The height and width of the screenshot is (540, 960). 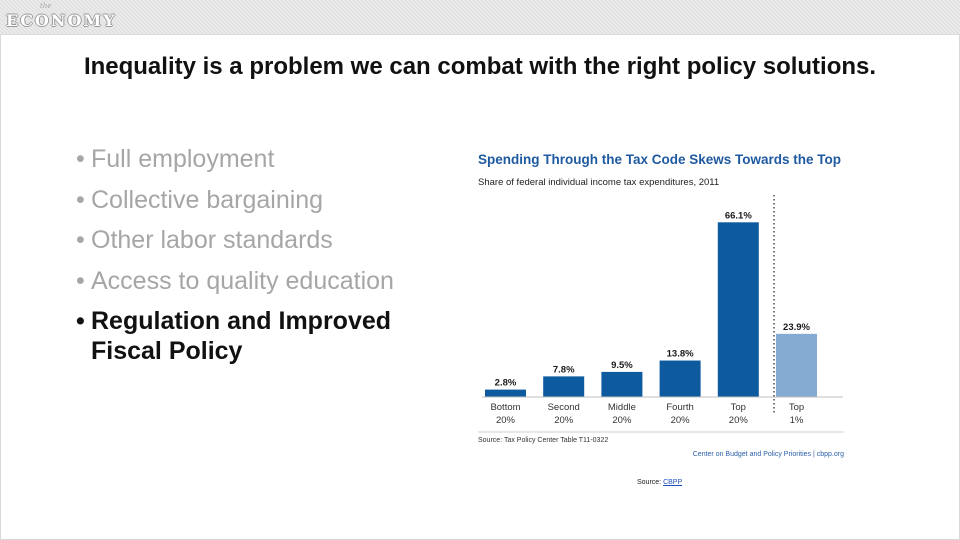 I want to click on tick-label: Second 20%, so click(x=564, y=414).